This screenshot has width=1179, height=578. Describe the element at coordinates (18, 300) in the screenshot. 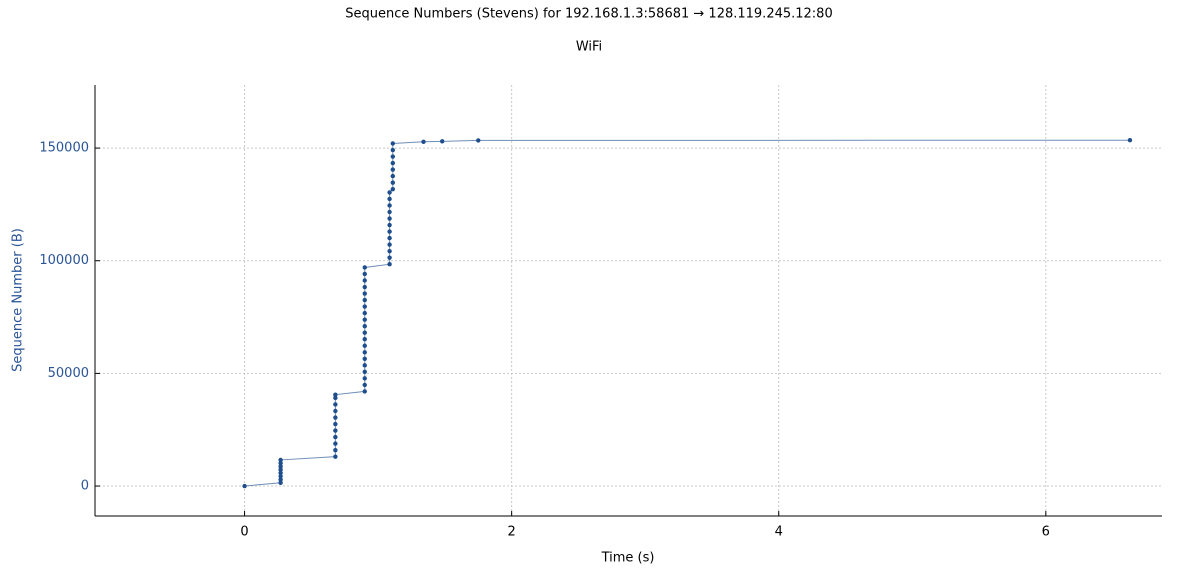

I see `y-axis-label: Sequence Number (B)` at that location.